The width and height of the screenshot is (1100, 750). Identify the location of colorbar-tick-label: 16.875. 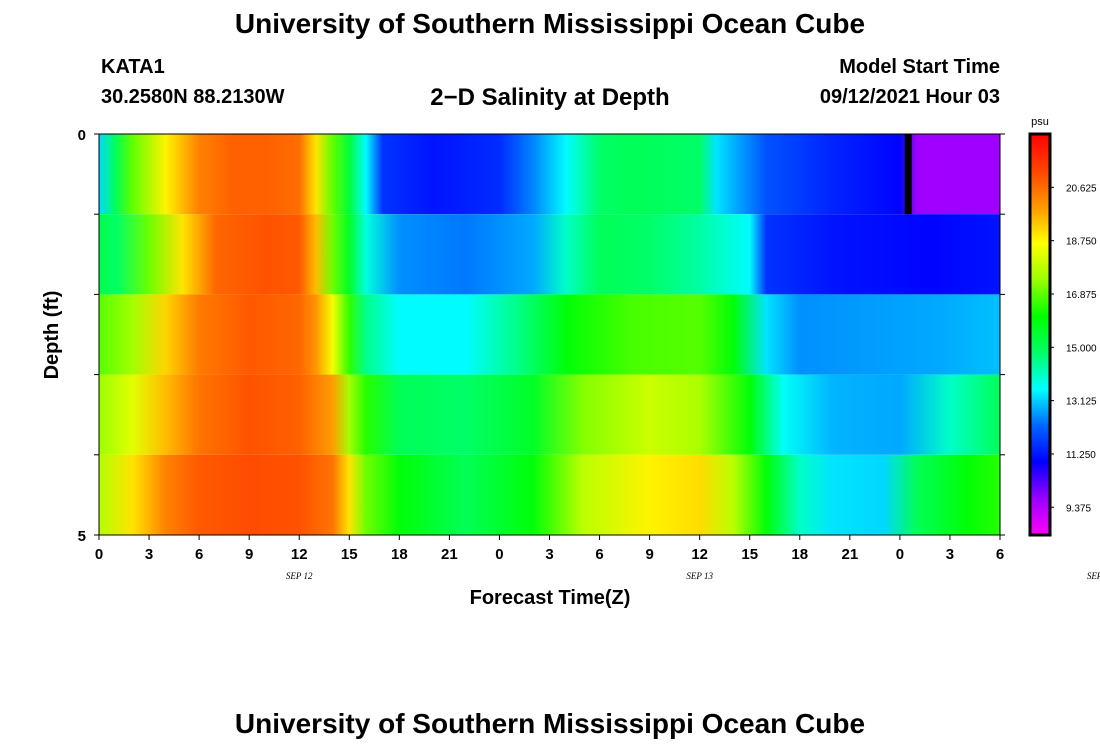
(1081, 295).